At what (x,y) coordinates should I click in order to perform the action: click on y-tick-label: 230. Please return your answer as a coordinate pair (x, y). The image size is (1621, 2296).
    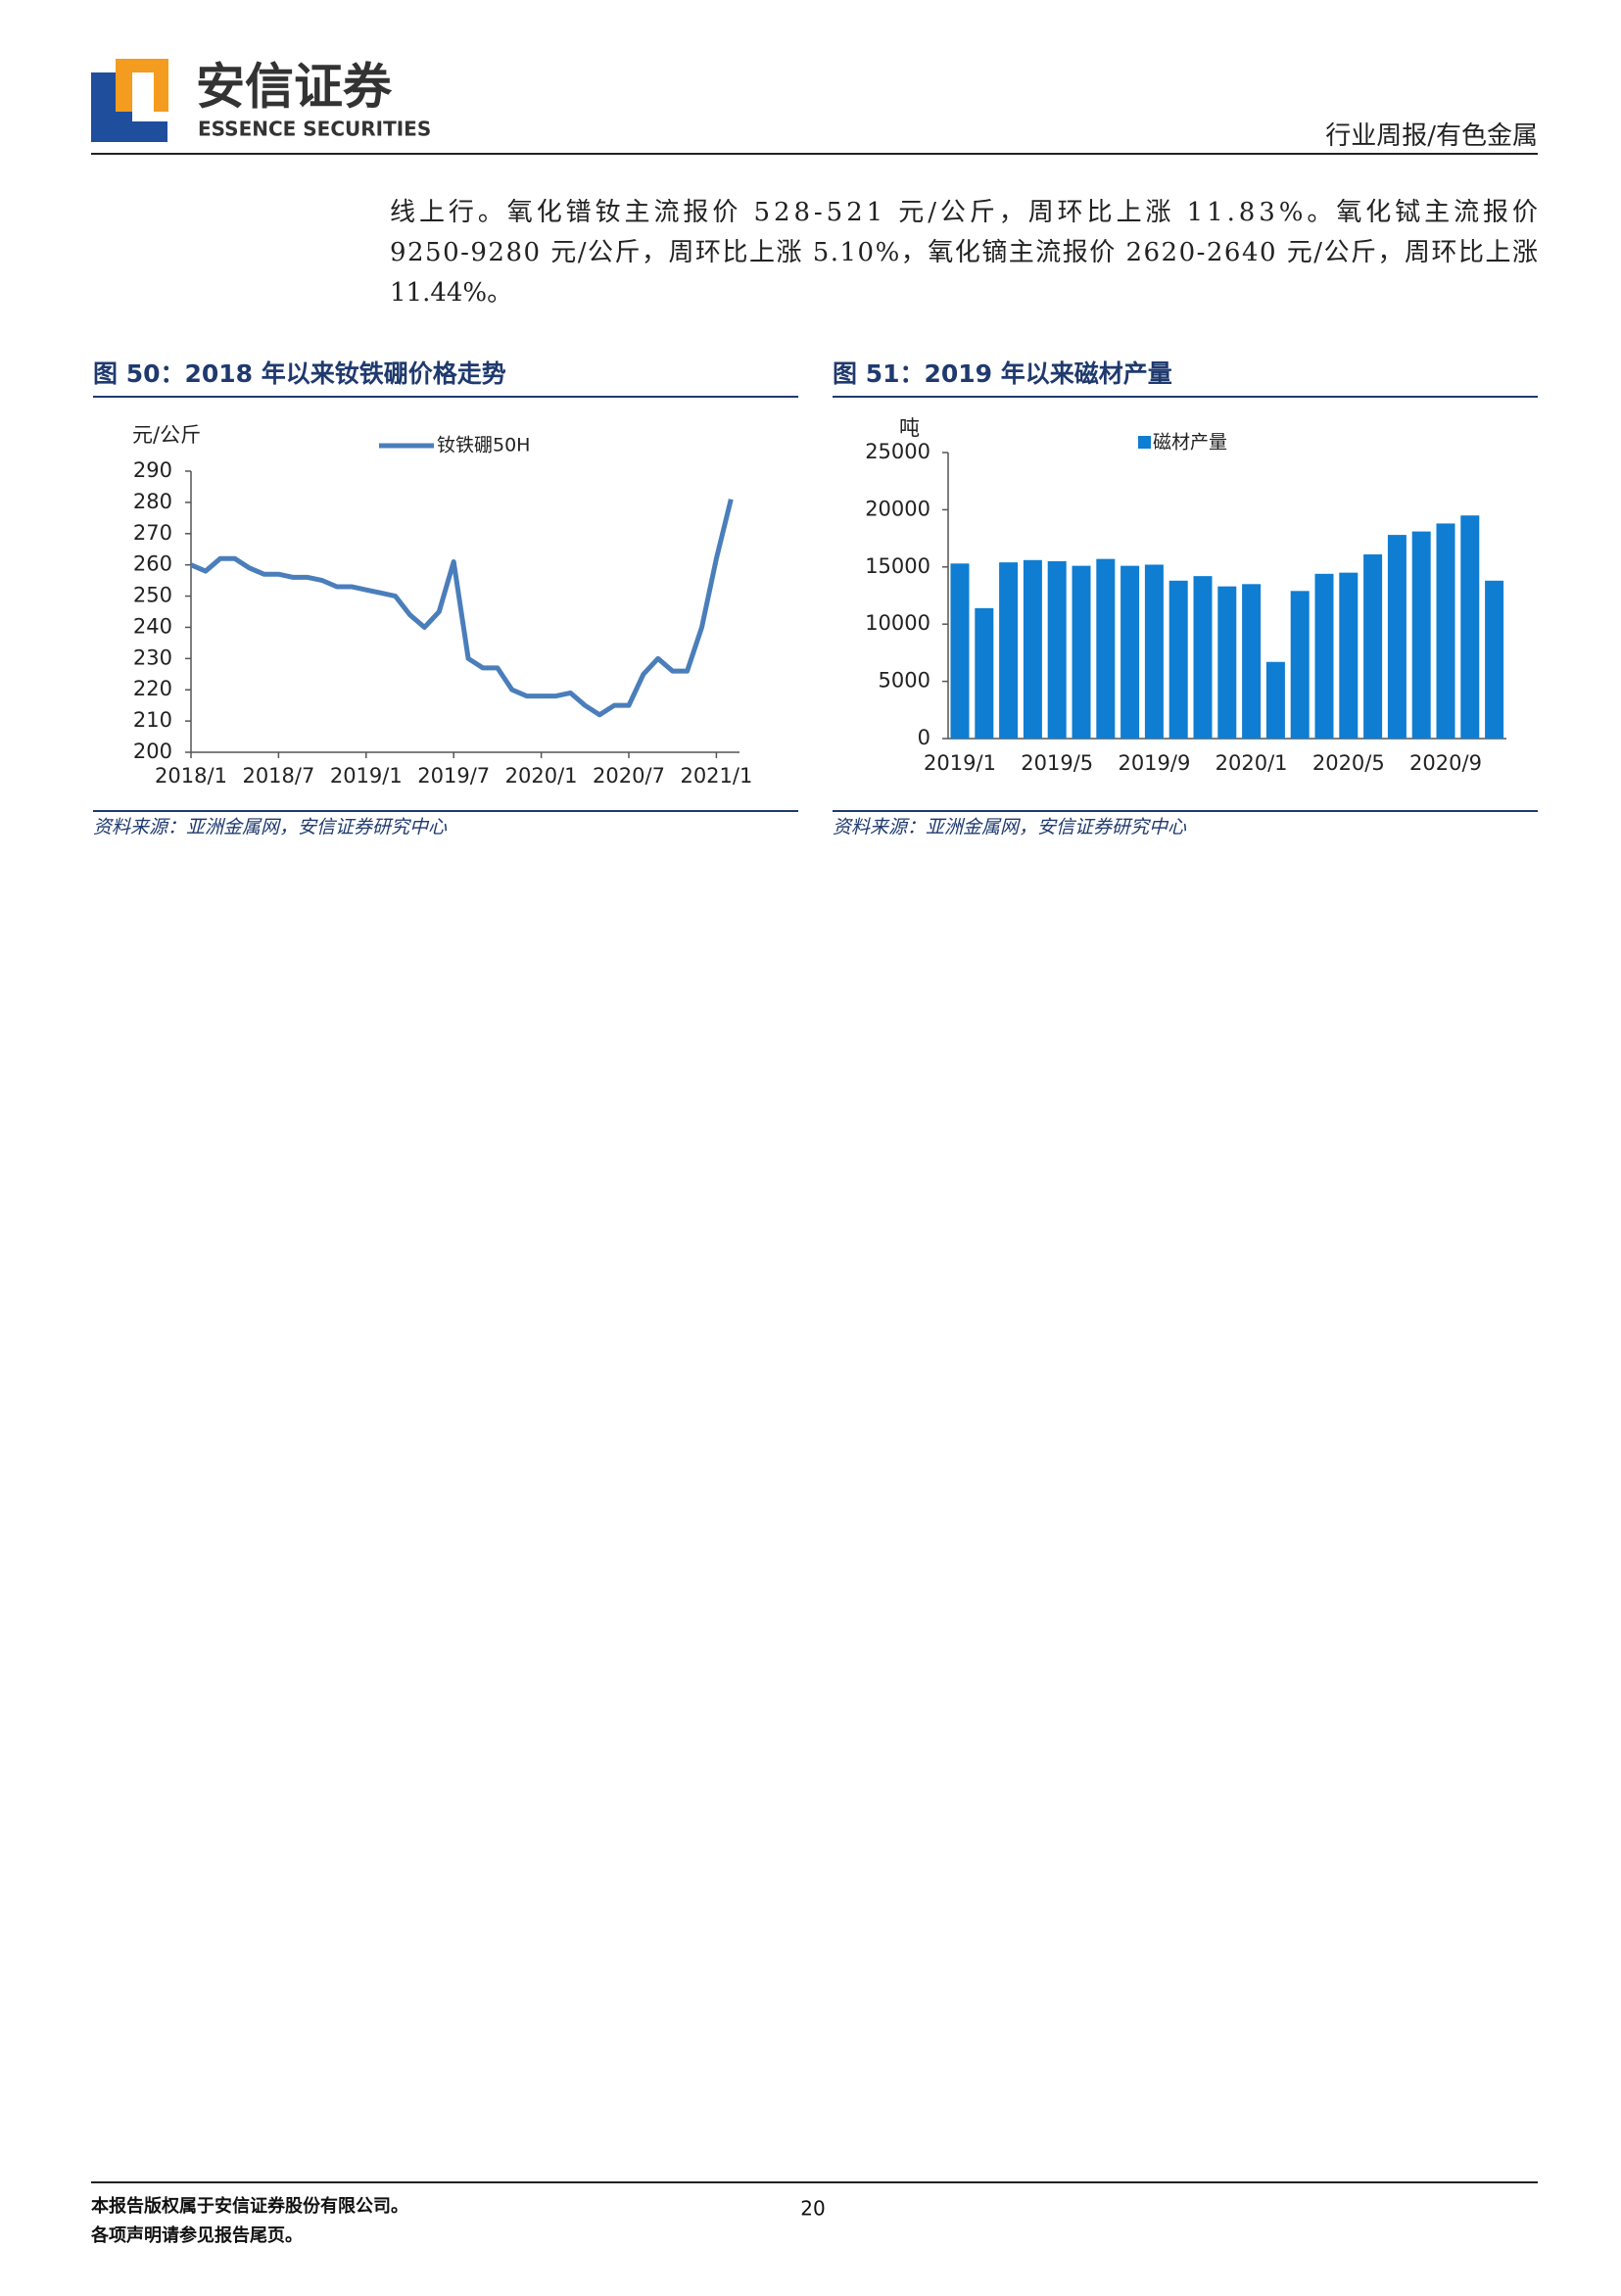
    Looking at the image, I should click on (152, 658).